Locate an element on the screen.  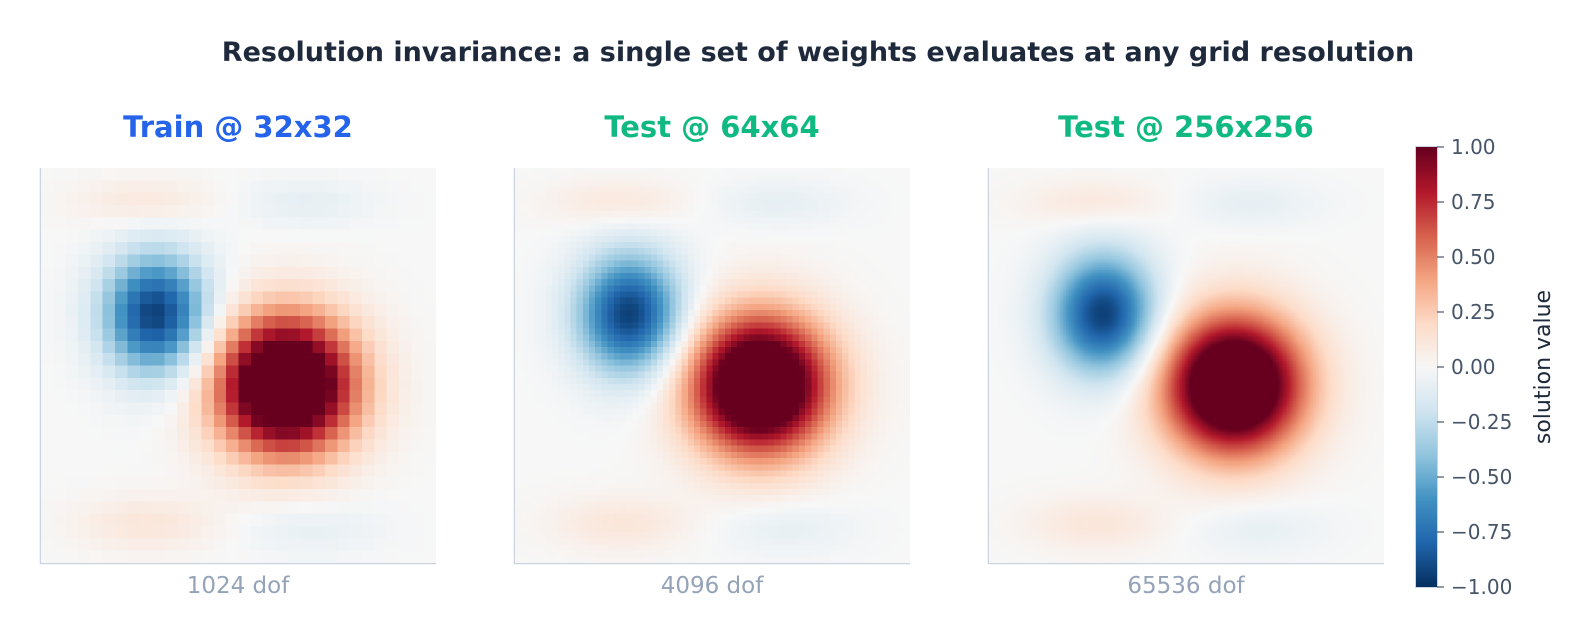
colorbar-tick-label: −0.50 is located at coordinates (1481, 477).